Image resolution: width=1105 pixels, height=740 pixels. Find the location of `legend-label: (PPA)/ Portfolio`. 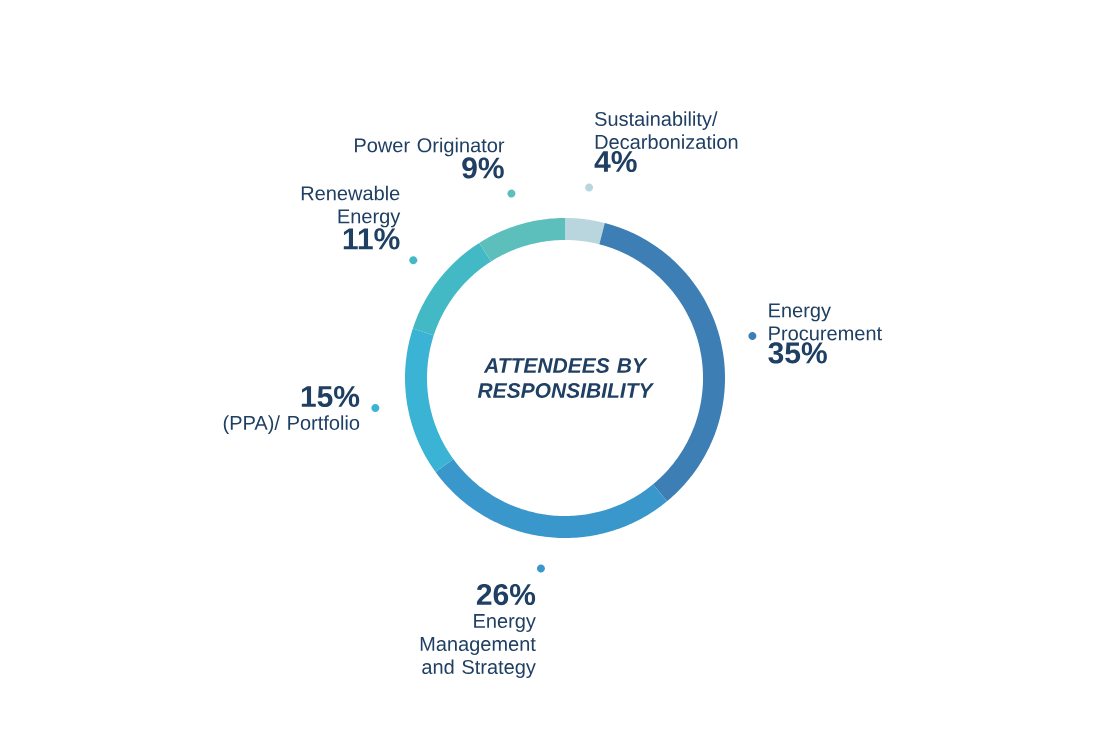

legend-label: (PPA)/ Portfolio is located at coordinates (291, 424).